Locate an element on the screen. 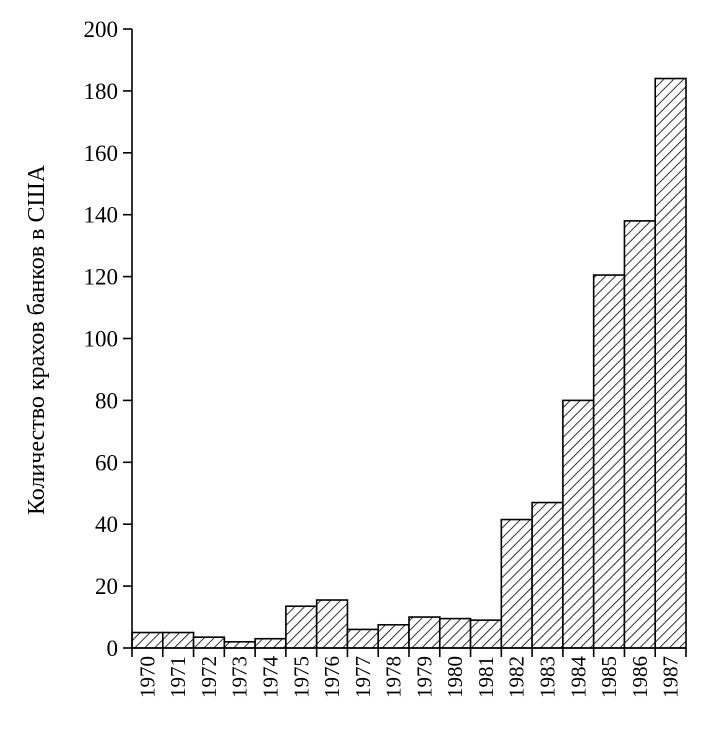 The image size is (716, 736). x-tick-label-1970: 1970 is located at coordinates (147, 677).